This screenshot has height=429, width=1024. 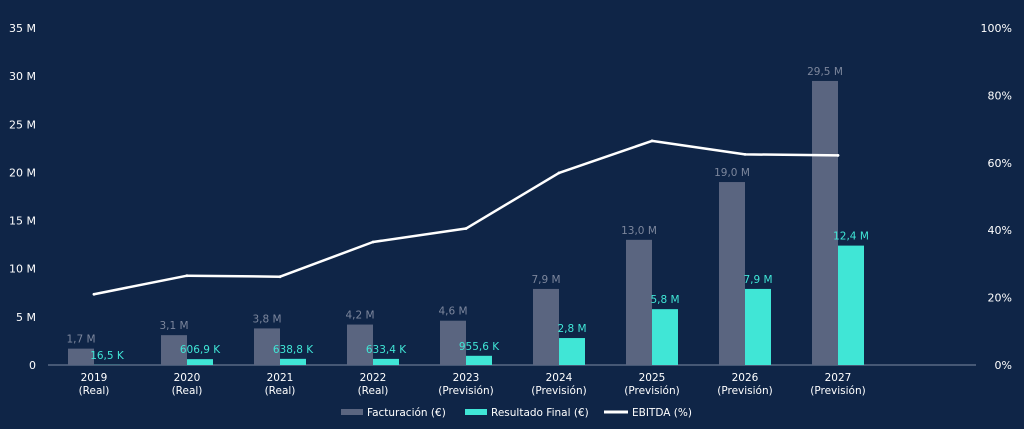 I want to click on right-axis-tick-label: 60%, so click(x=1000, y=163).